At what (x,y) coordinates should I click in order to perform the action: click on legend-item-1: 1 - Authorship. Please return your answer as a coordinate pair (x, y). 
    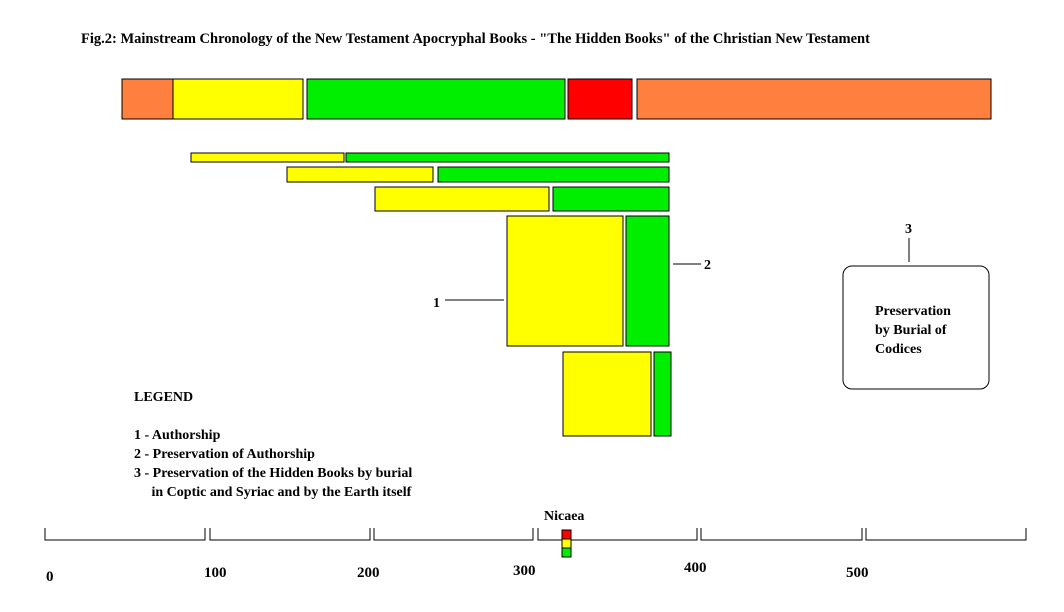
    Looking at the image, I should click on (177, 435).